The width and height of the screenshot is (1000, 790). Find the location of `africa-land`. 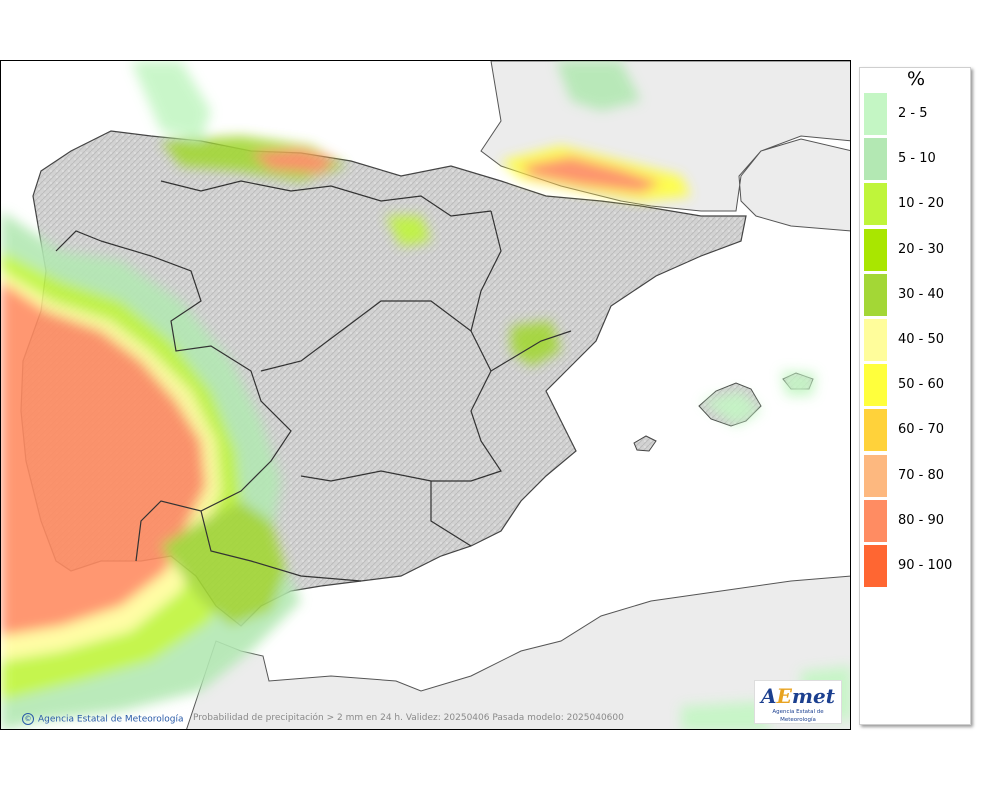

africa-land is located at coordinates (518, 652).